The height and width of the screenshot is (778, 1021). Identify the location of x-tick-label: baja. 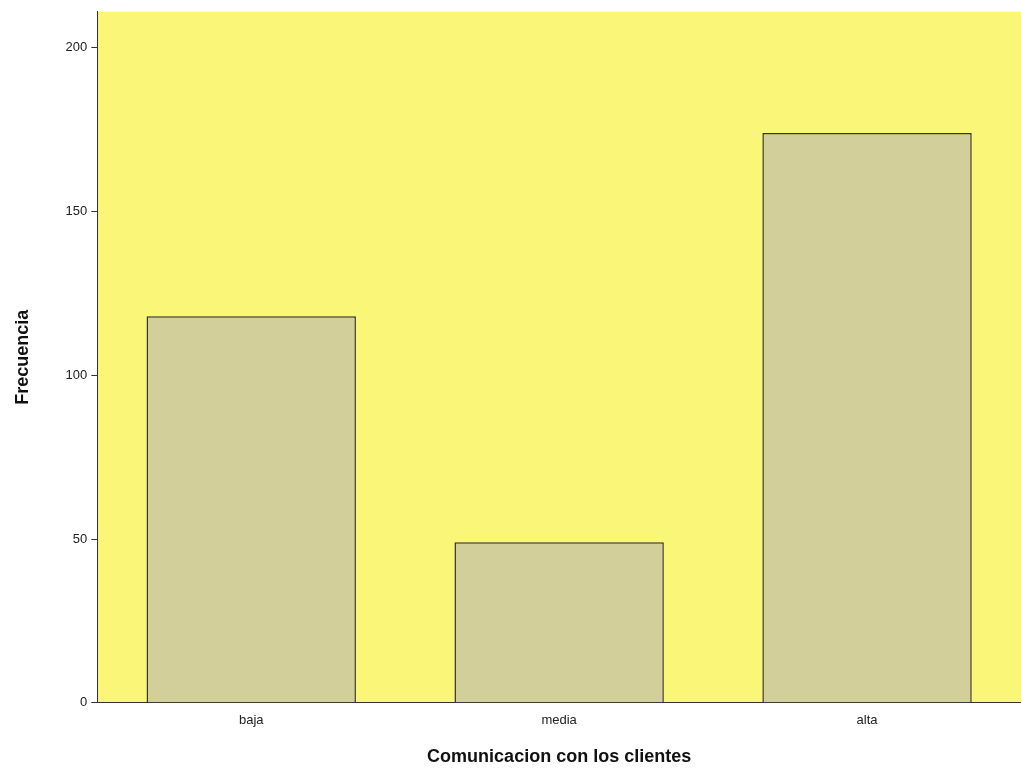
(251, 720).